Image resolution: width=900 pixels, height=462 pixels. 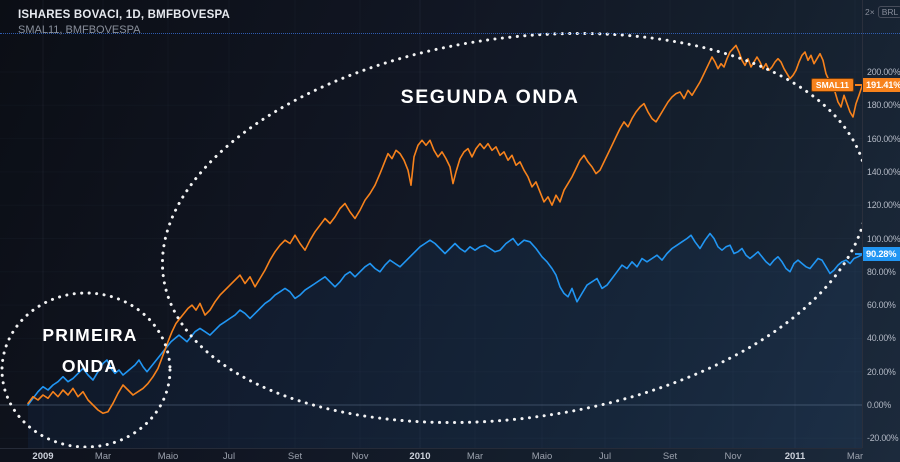 What do you see at coordinates (881, 271) in the screenshot?
I see `y-axis-label: 80.00%` at bounding box center [881, 271].